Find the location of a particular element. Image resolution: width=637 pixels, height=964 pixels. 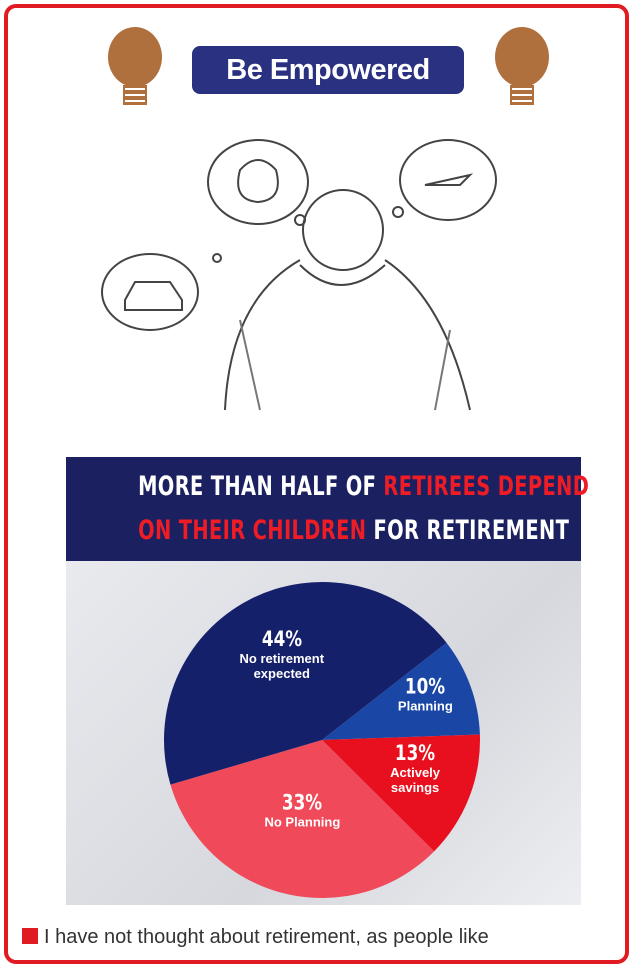

slice-label: 10% Planning is located at coordinates (425, 694).